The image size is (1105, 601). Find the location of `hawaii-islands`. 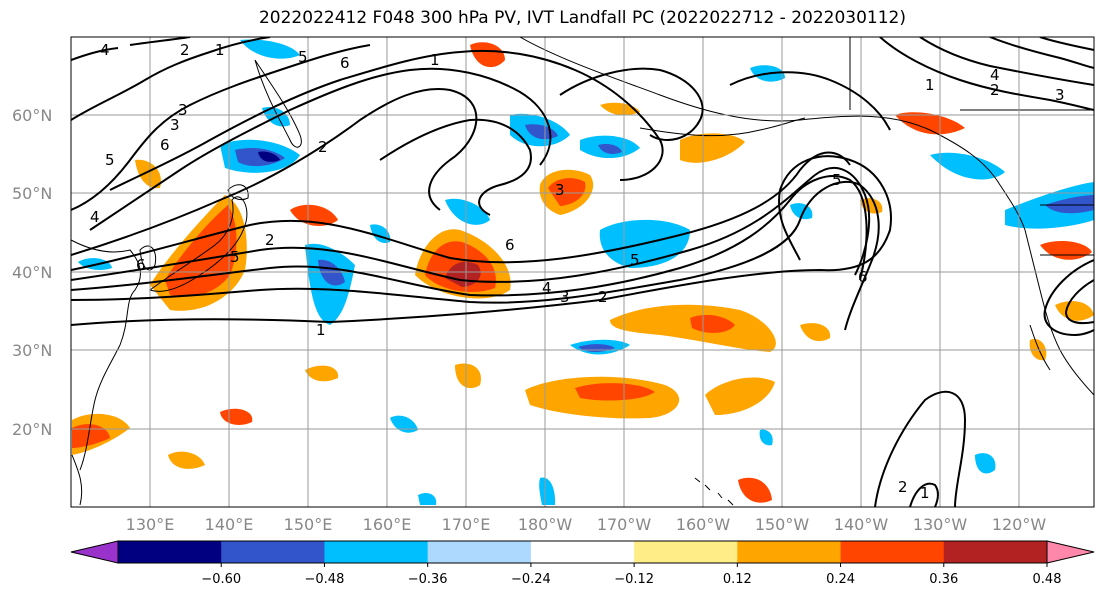

hawaii-islands is located at coordinates (714, 491).